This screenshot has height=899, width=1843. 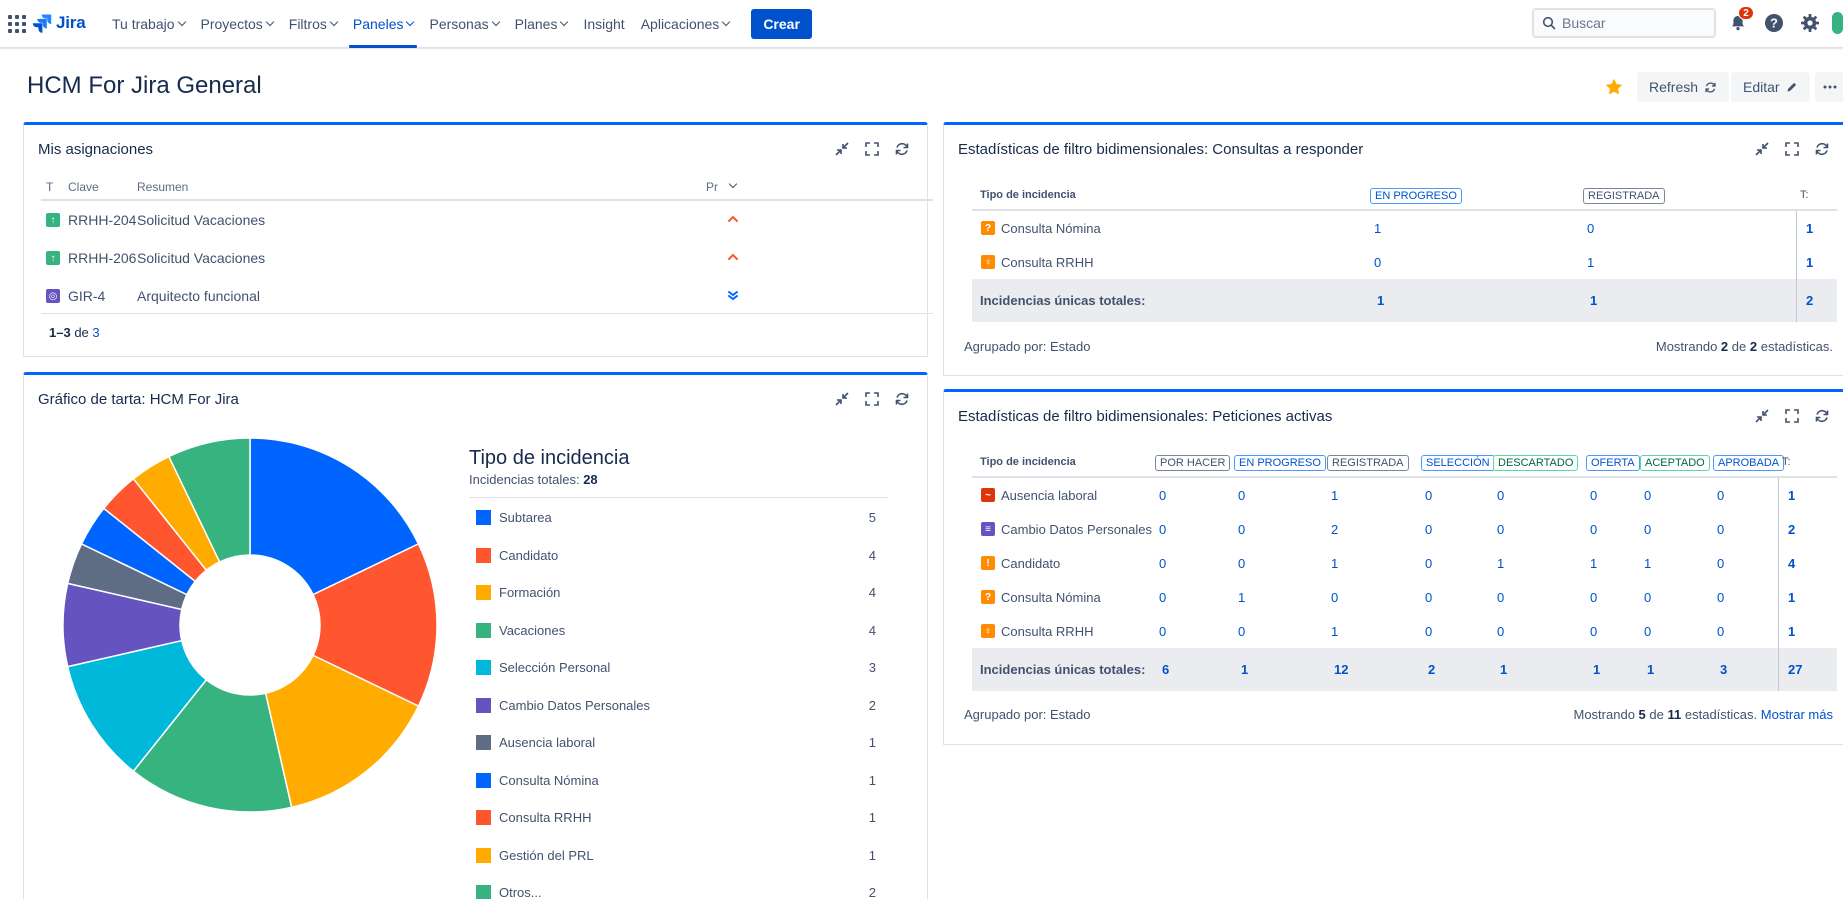 I want to click on legend-item: Gestión del PRL 1, so click(x=678, y=855).